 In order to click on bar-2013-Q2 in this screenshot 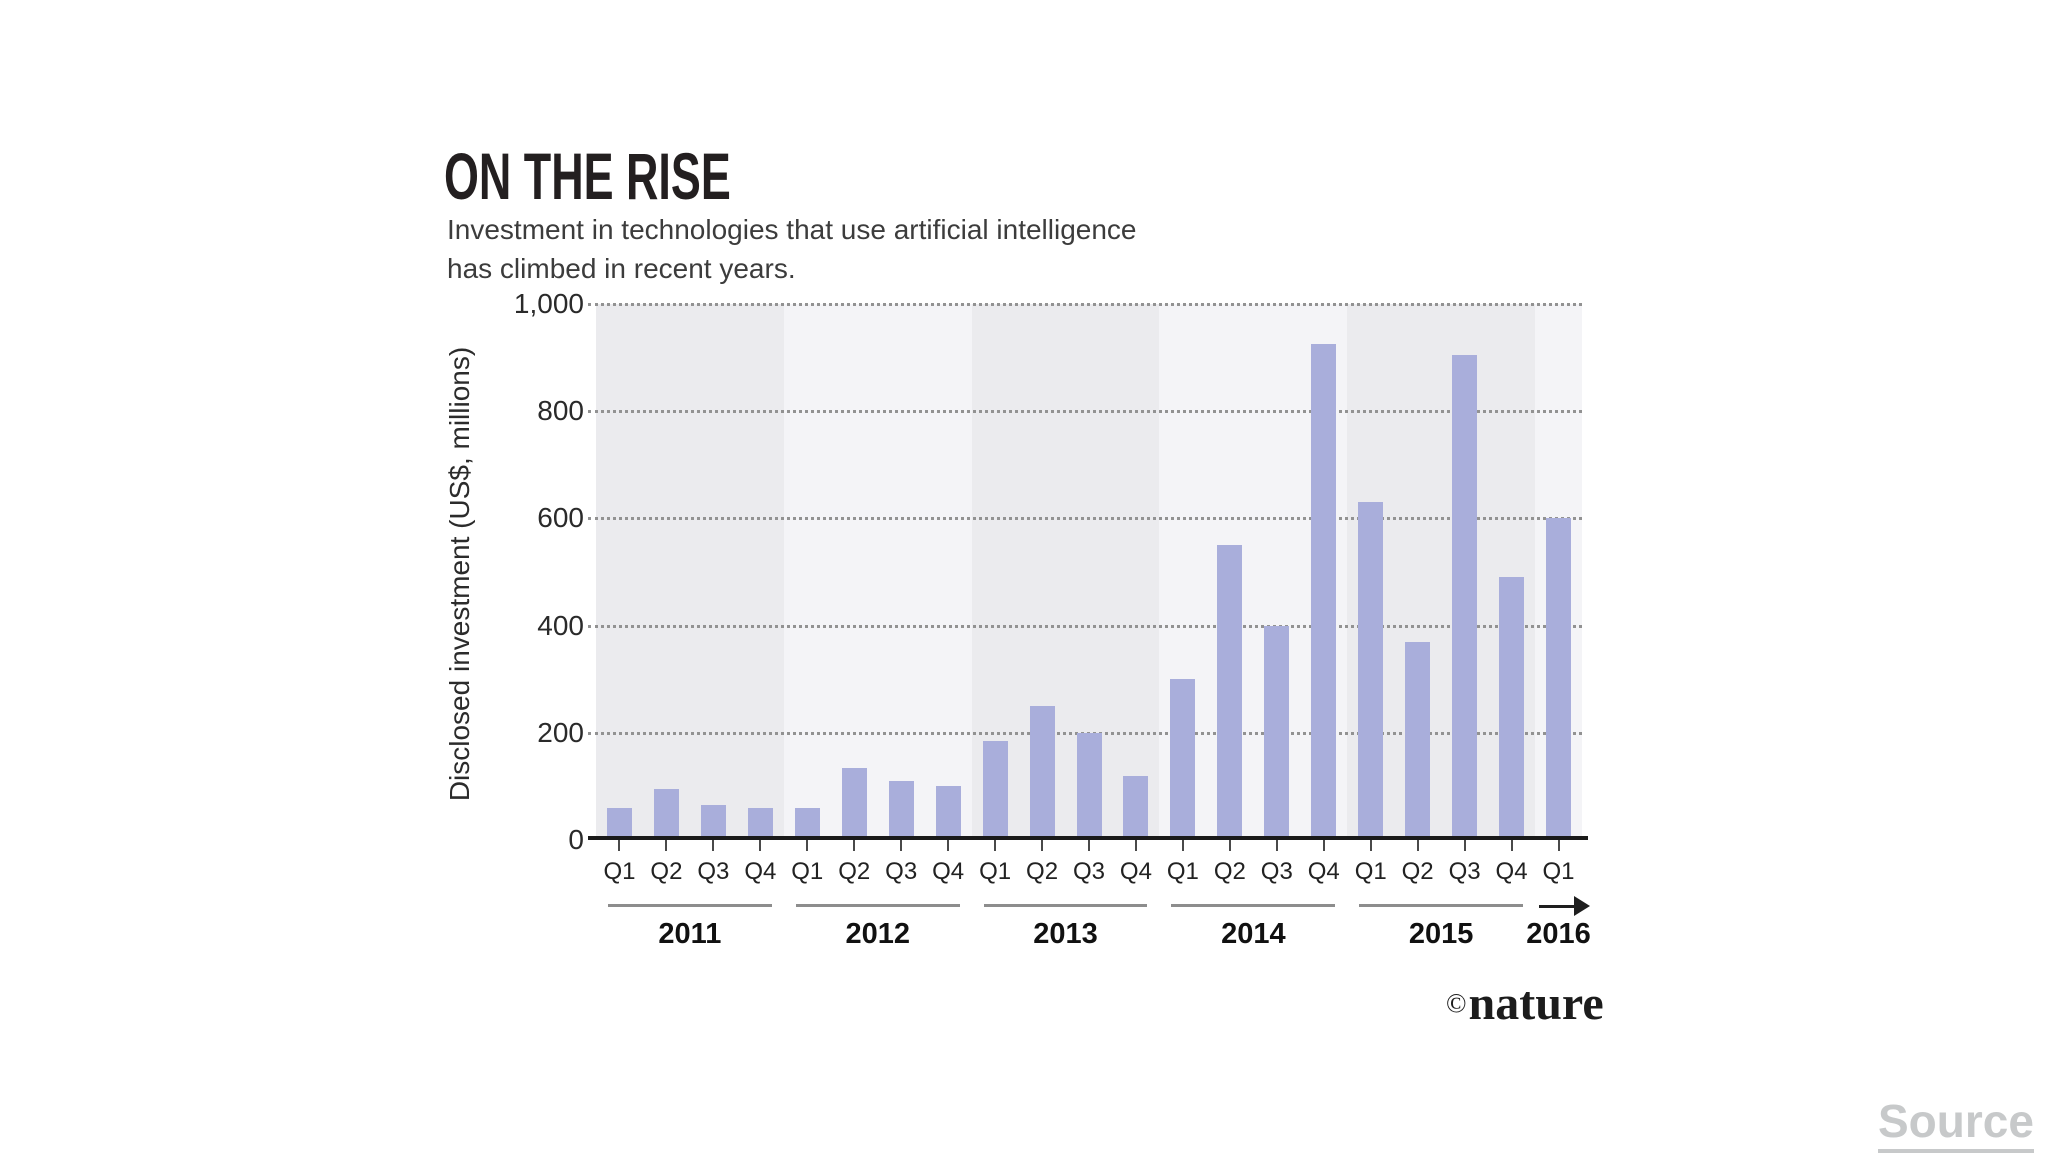, I will do `click(1042, 773)`.